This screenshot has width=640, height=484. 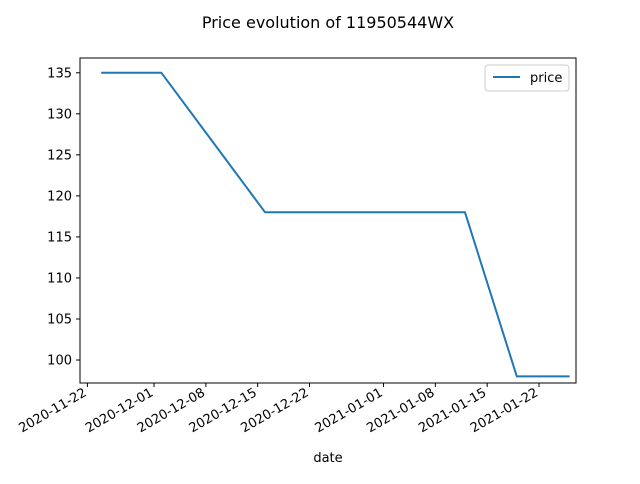 I want to click on y-tick-label: 130, so click(x=59, y=114).